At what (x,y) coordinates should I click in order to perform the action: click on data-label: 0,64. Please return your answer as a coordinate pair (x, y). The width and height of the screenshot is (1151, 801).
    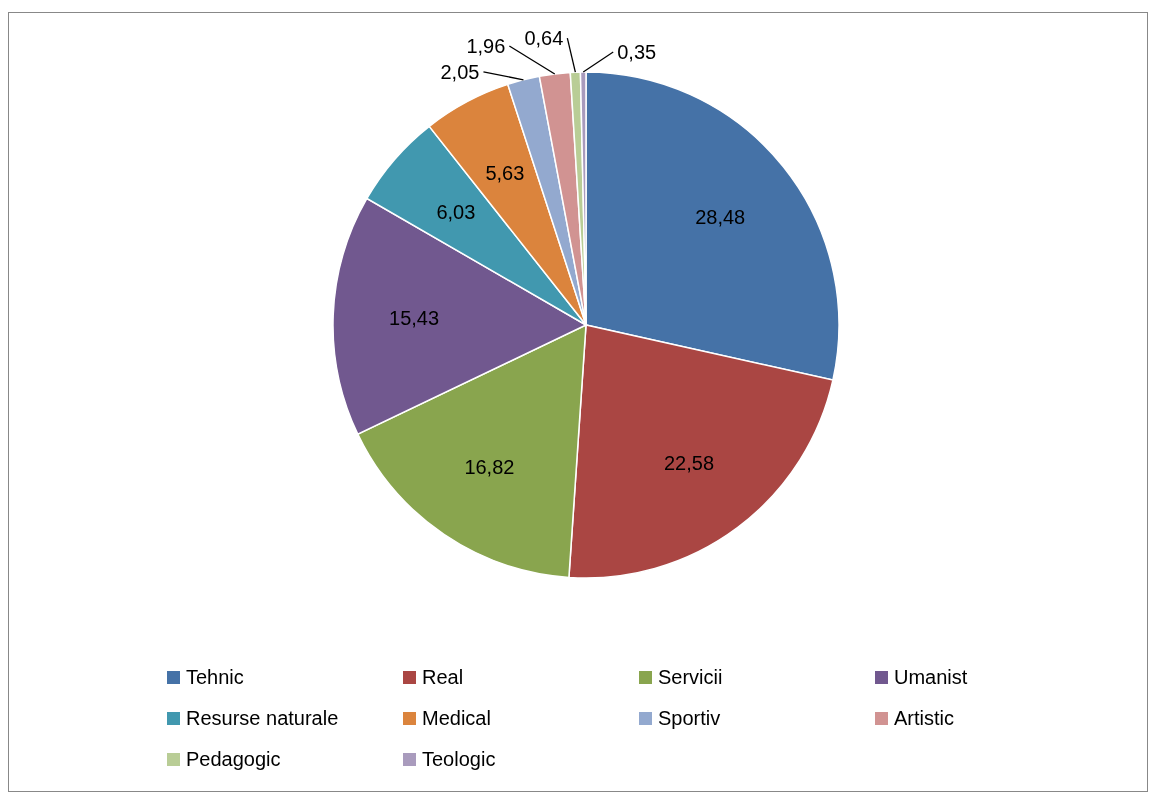
    Looking at the image, I should click on (544, 38).